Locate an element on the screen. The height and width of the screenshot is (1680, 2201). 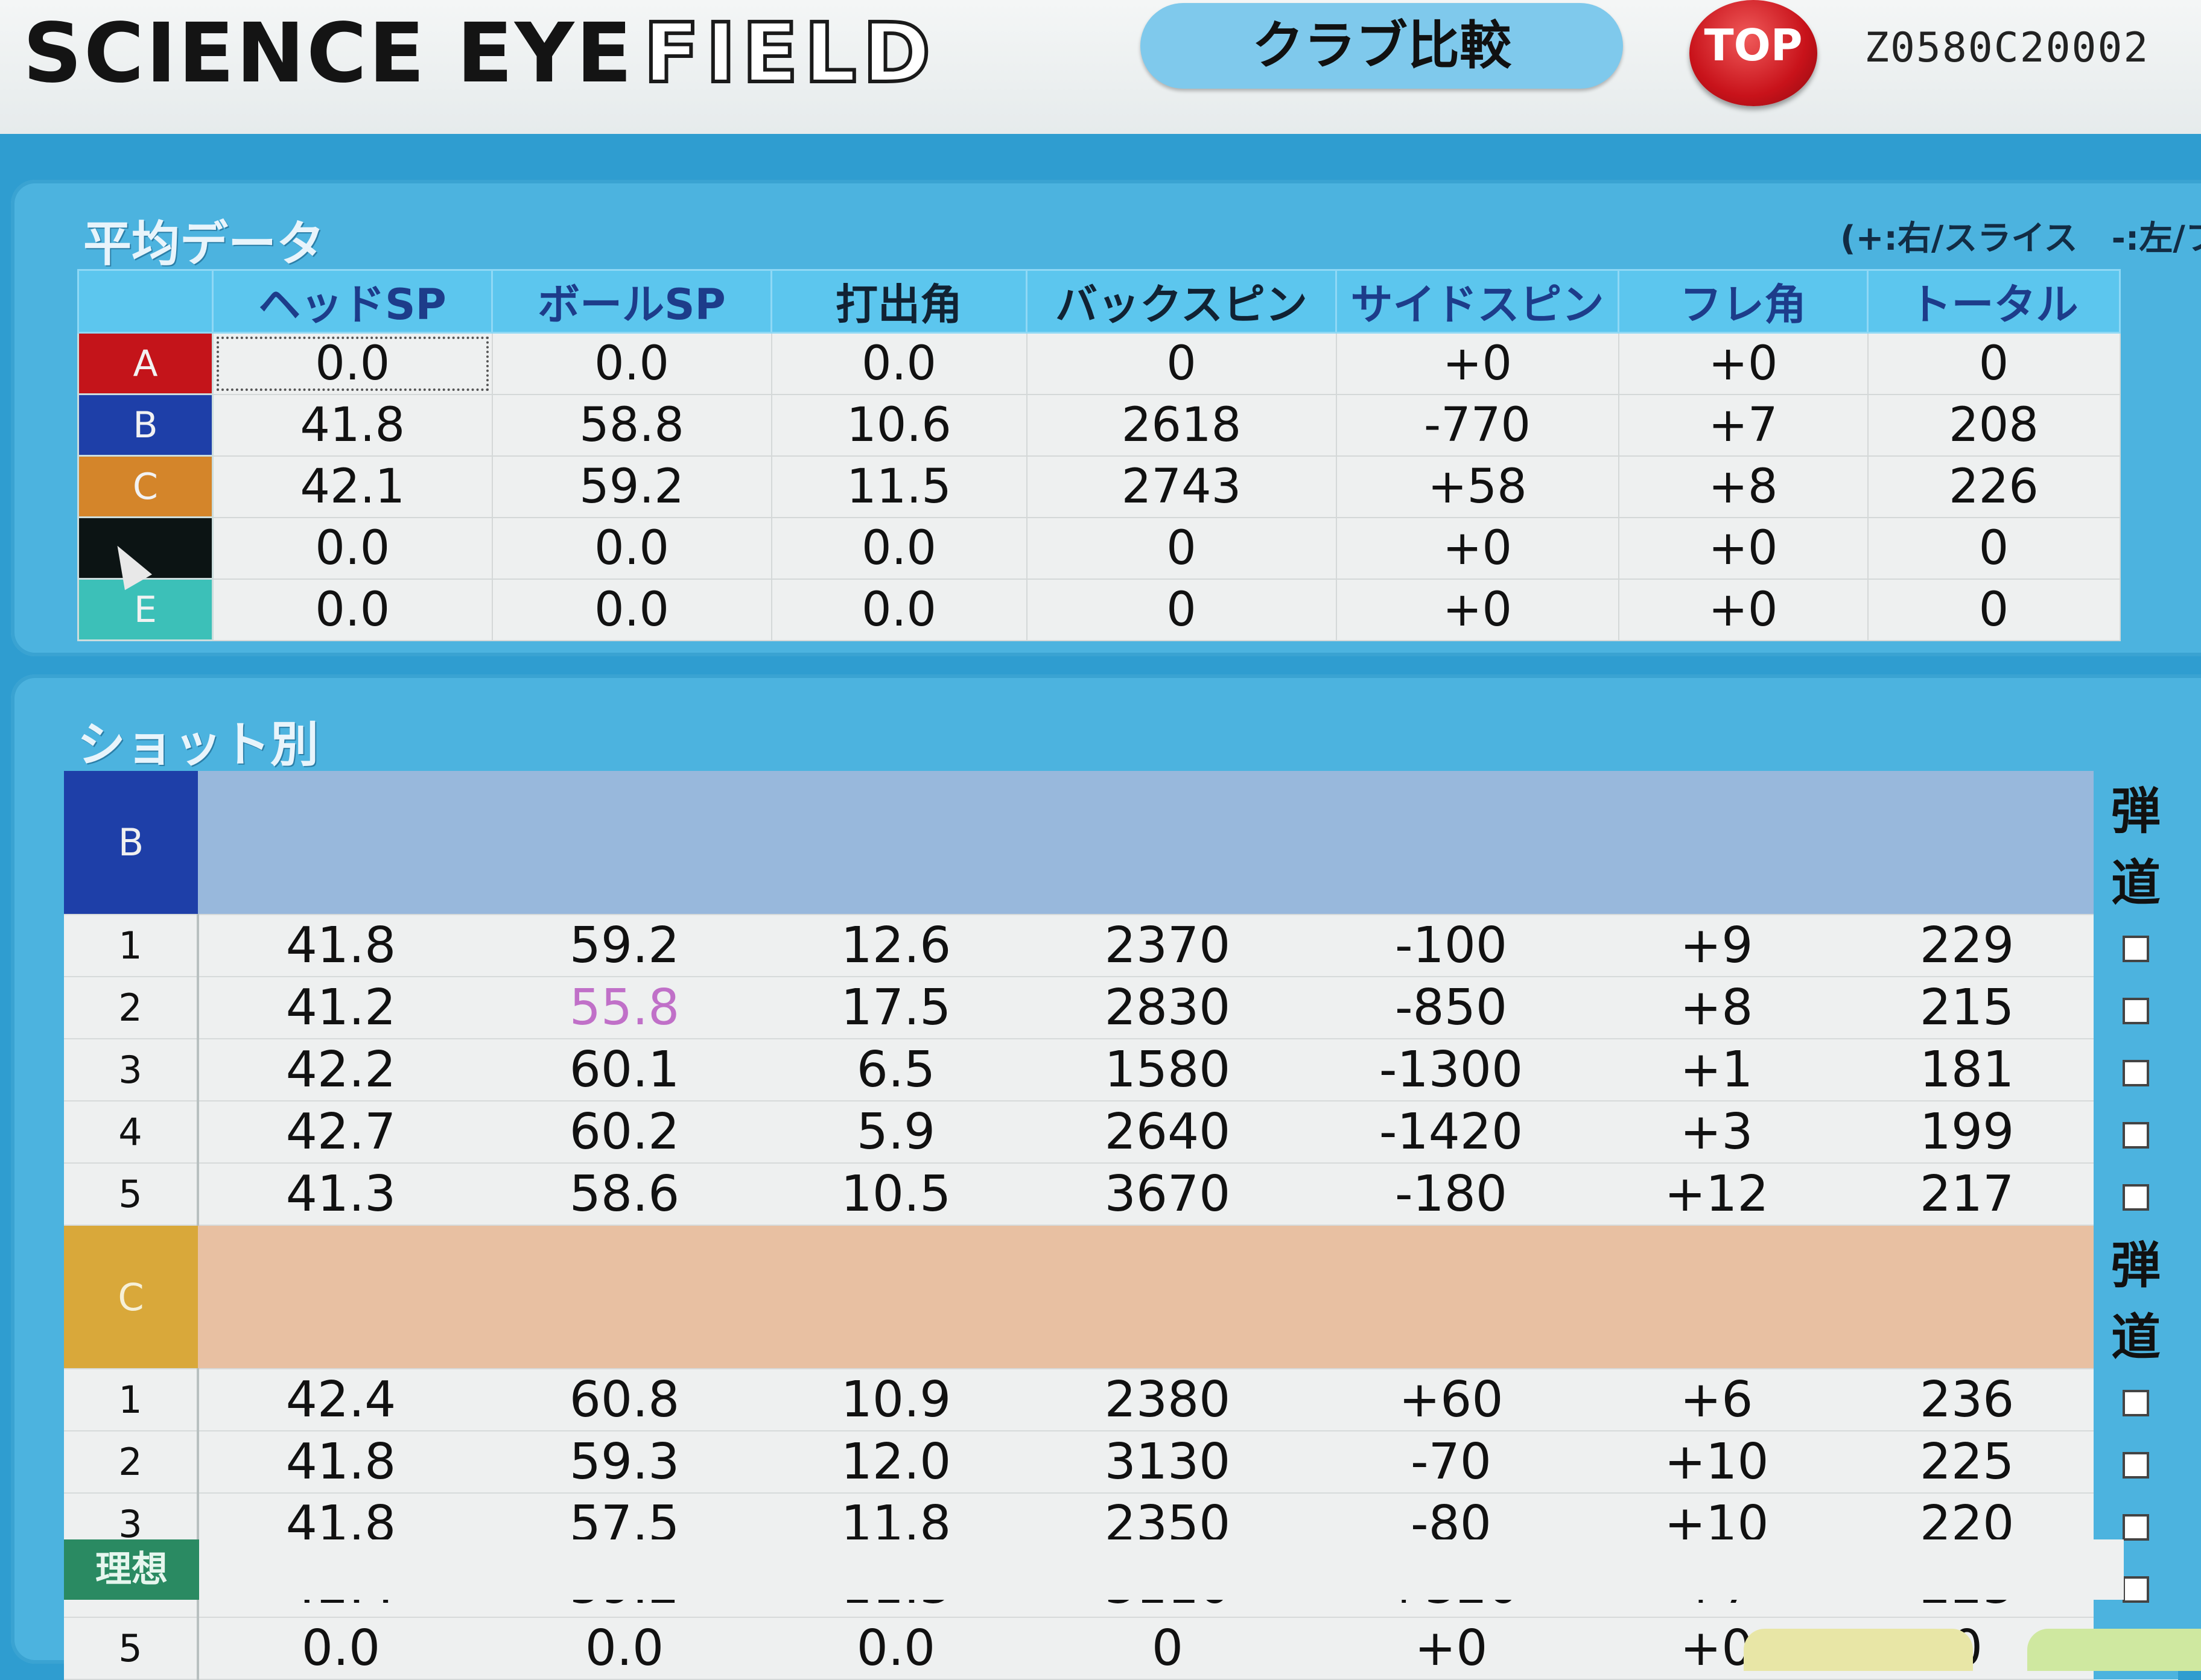
club-label is located at coordinates (145, 548).